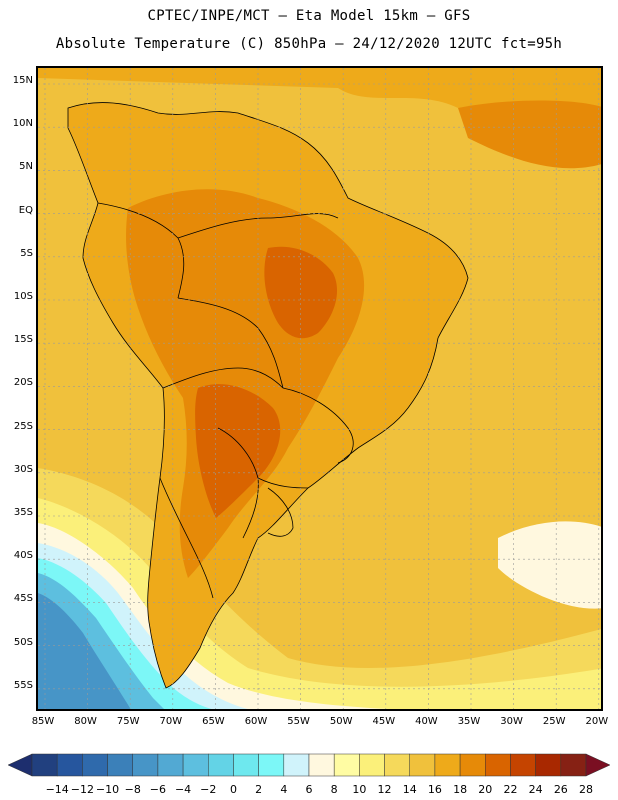 This screenshot has width=618, height=800. I want to click on colorbar-tick-label: −2, so click(208, 789).